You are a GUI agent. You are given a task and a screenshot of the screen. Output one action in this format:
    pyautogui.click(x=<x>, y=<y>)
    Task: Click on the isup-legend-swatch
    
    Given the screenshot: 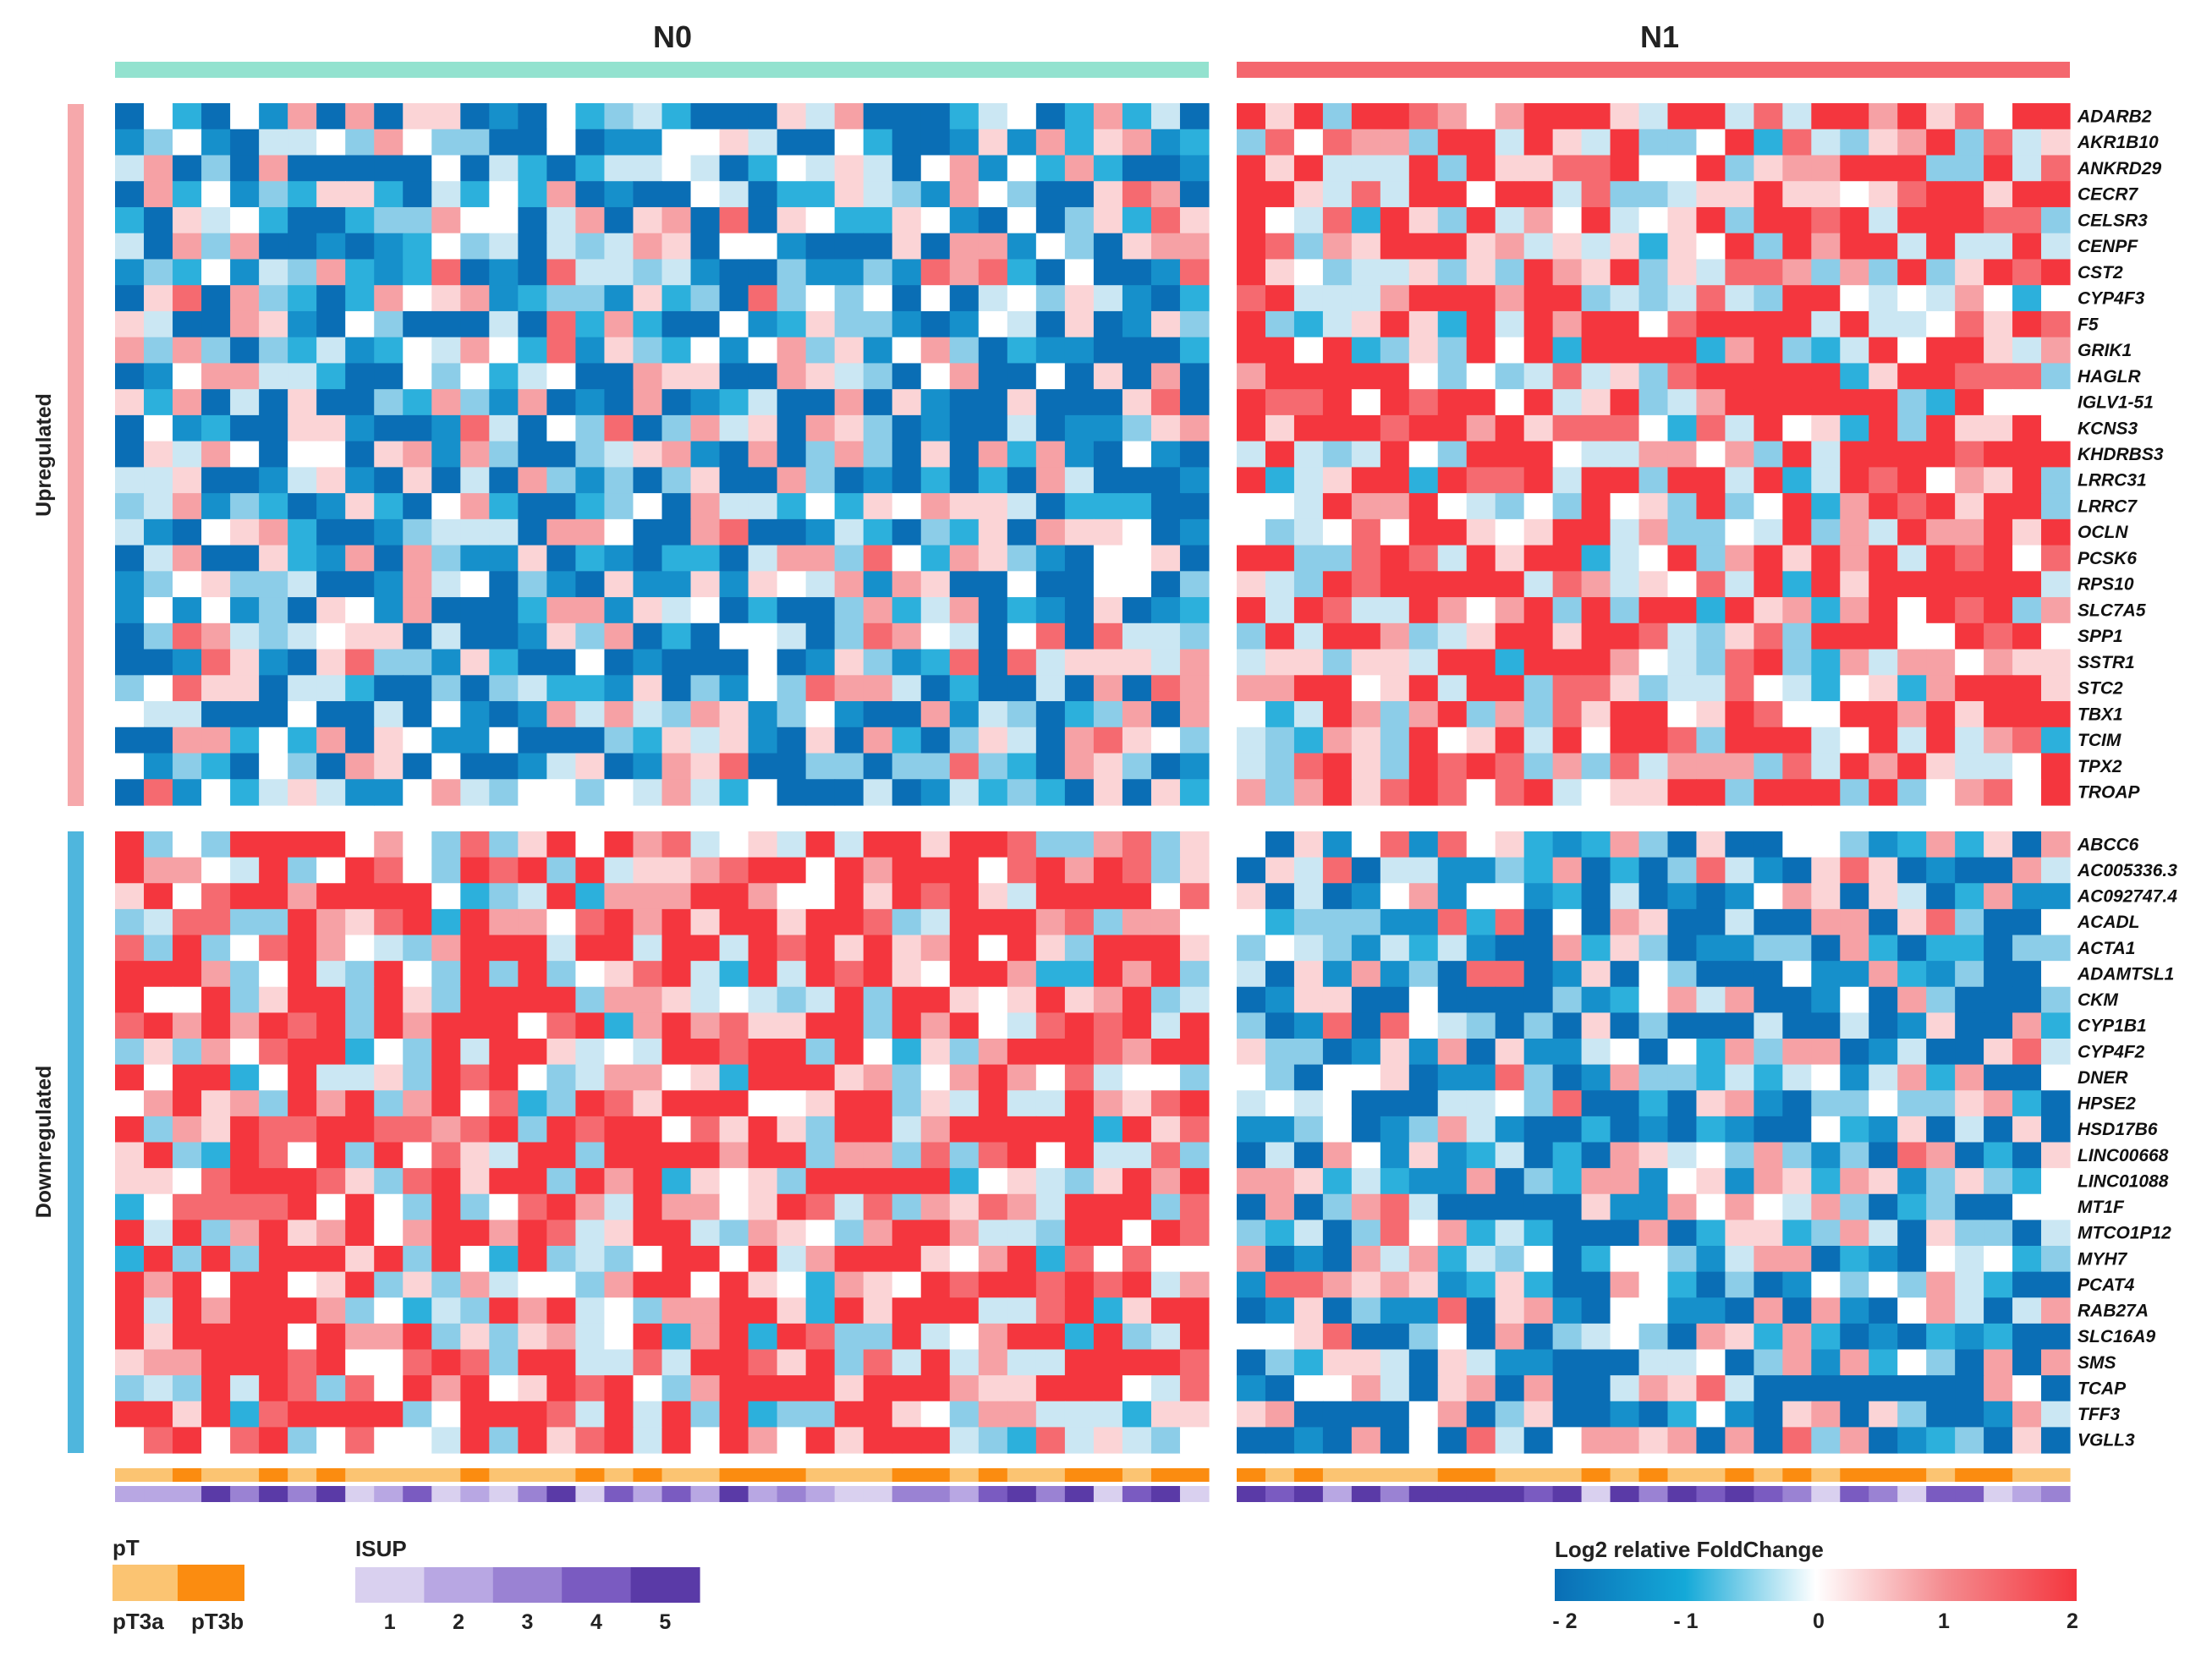 What is the action you would take?
    pyautogui.click(x=390, y=1585)
    